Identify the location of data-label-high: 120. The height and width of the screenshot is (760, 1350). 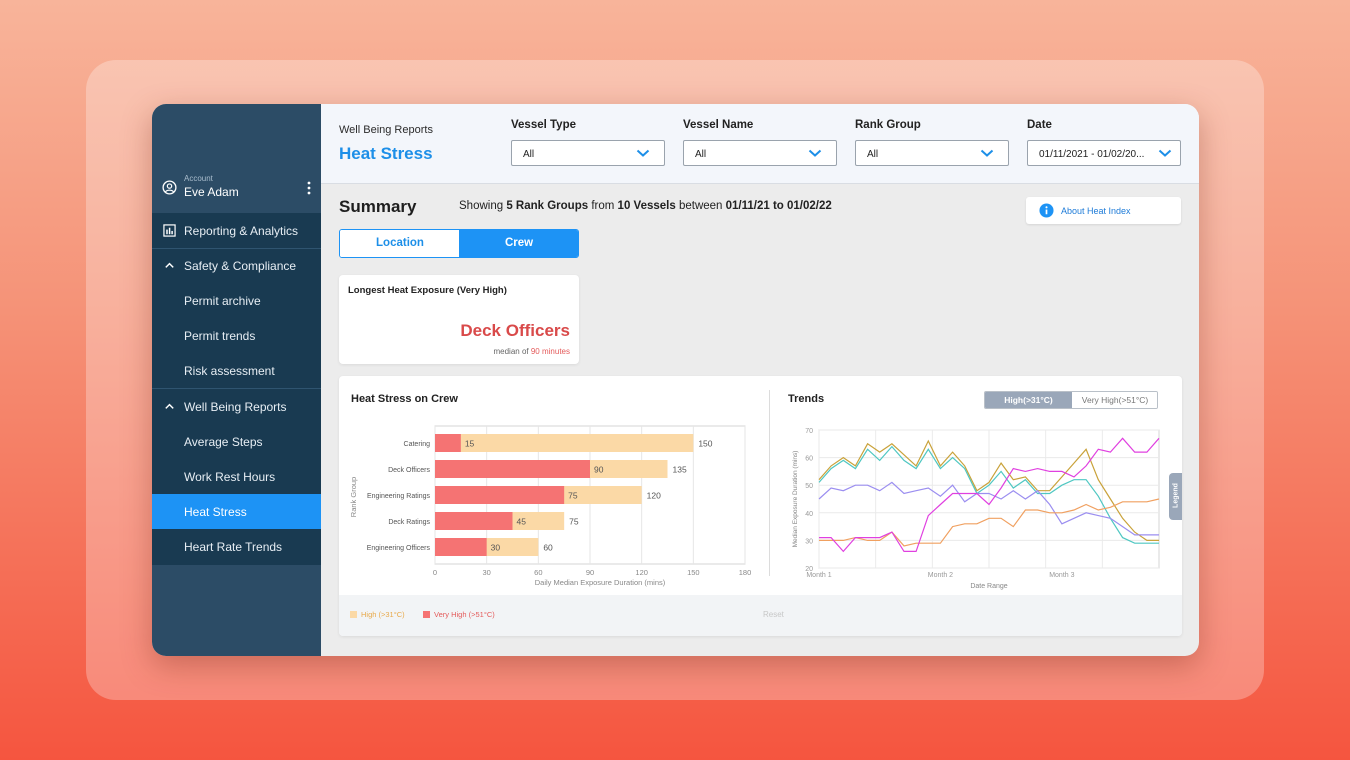
(654, 496).